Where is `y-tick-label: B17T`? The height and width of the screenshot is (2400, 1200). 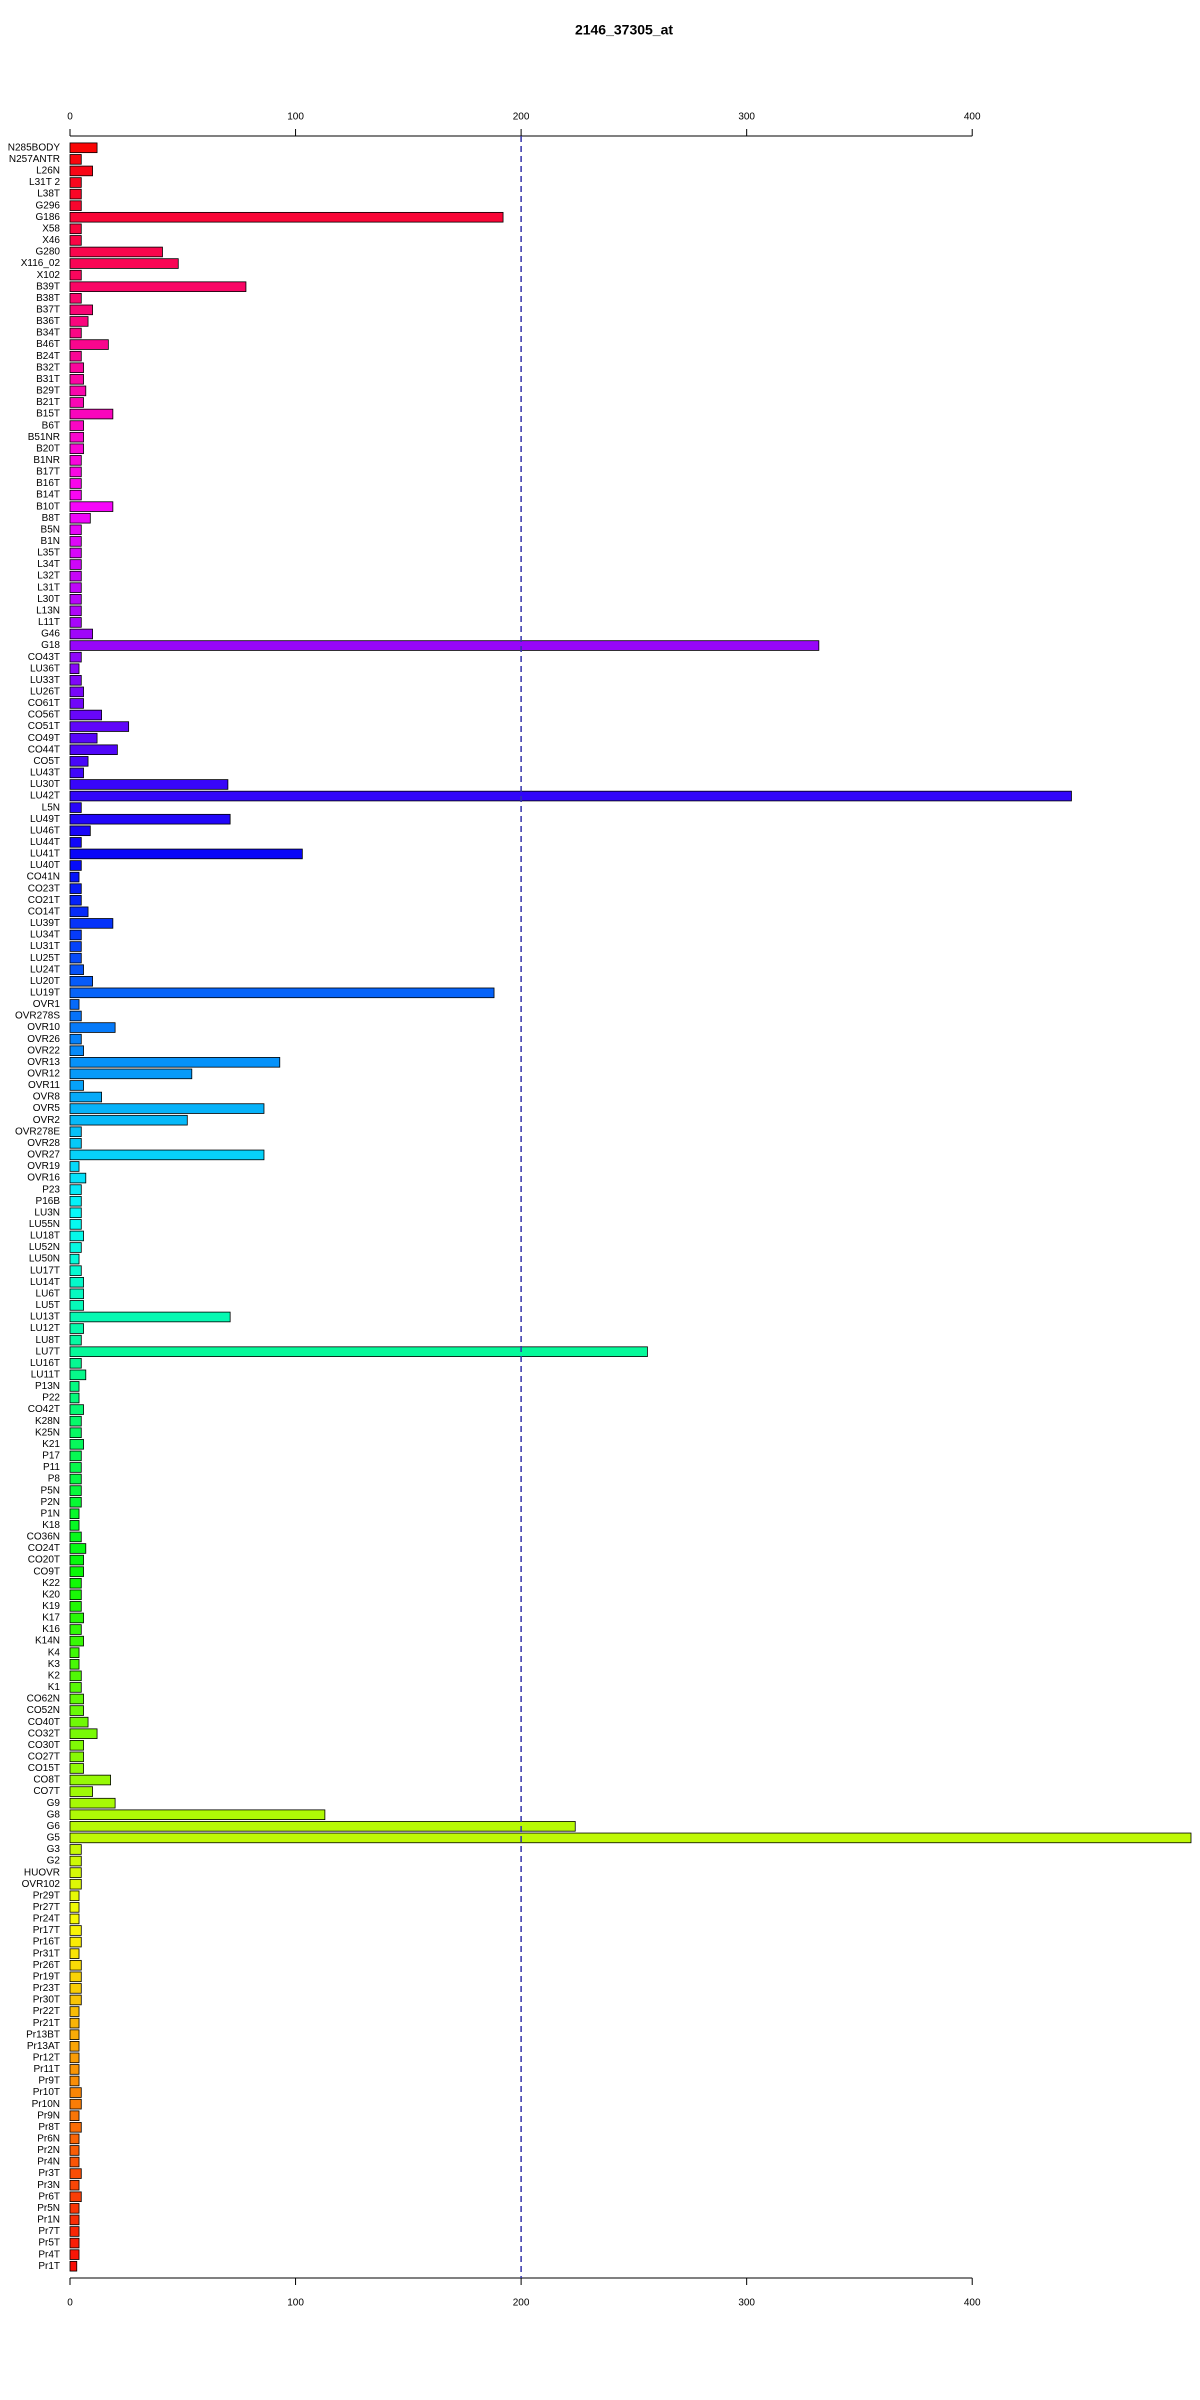 y-tick-label: B17T is located at coordinates (48, 472).